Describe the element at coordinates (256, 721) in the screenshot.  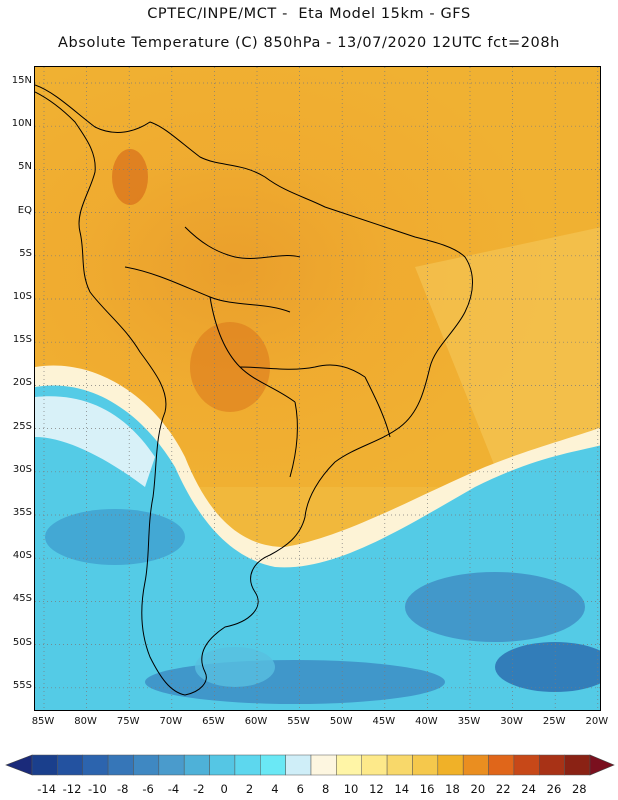
I see `lon-tick-label: 60W` at that location.